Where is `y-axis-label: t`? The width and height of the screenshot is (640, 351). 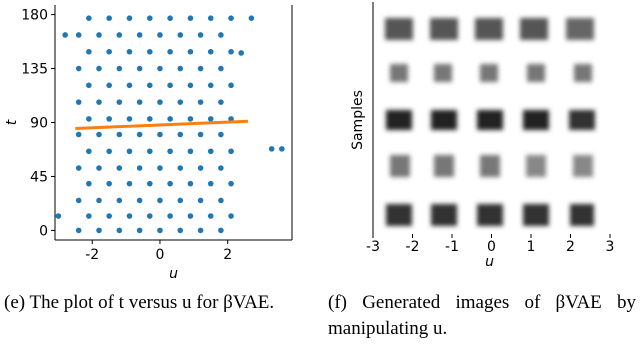 y-axis-label: t is located at coordinates (12, 122).